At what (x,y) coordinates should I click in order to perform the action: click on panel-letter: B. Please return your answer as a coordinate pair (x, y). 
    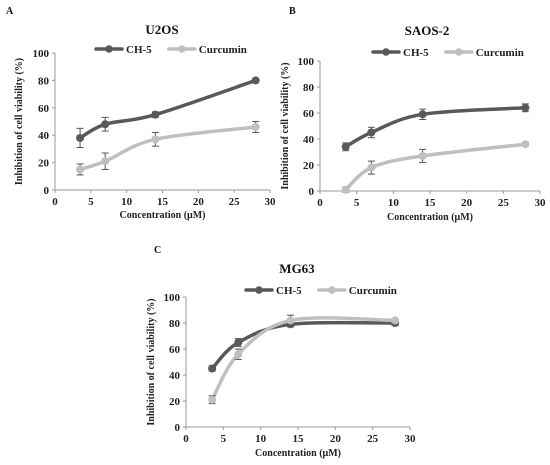
    Looking at the image, I should click on (292, 11).